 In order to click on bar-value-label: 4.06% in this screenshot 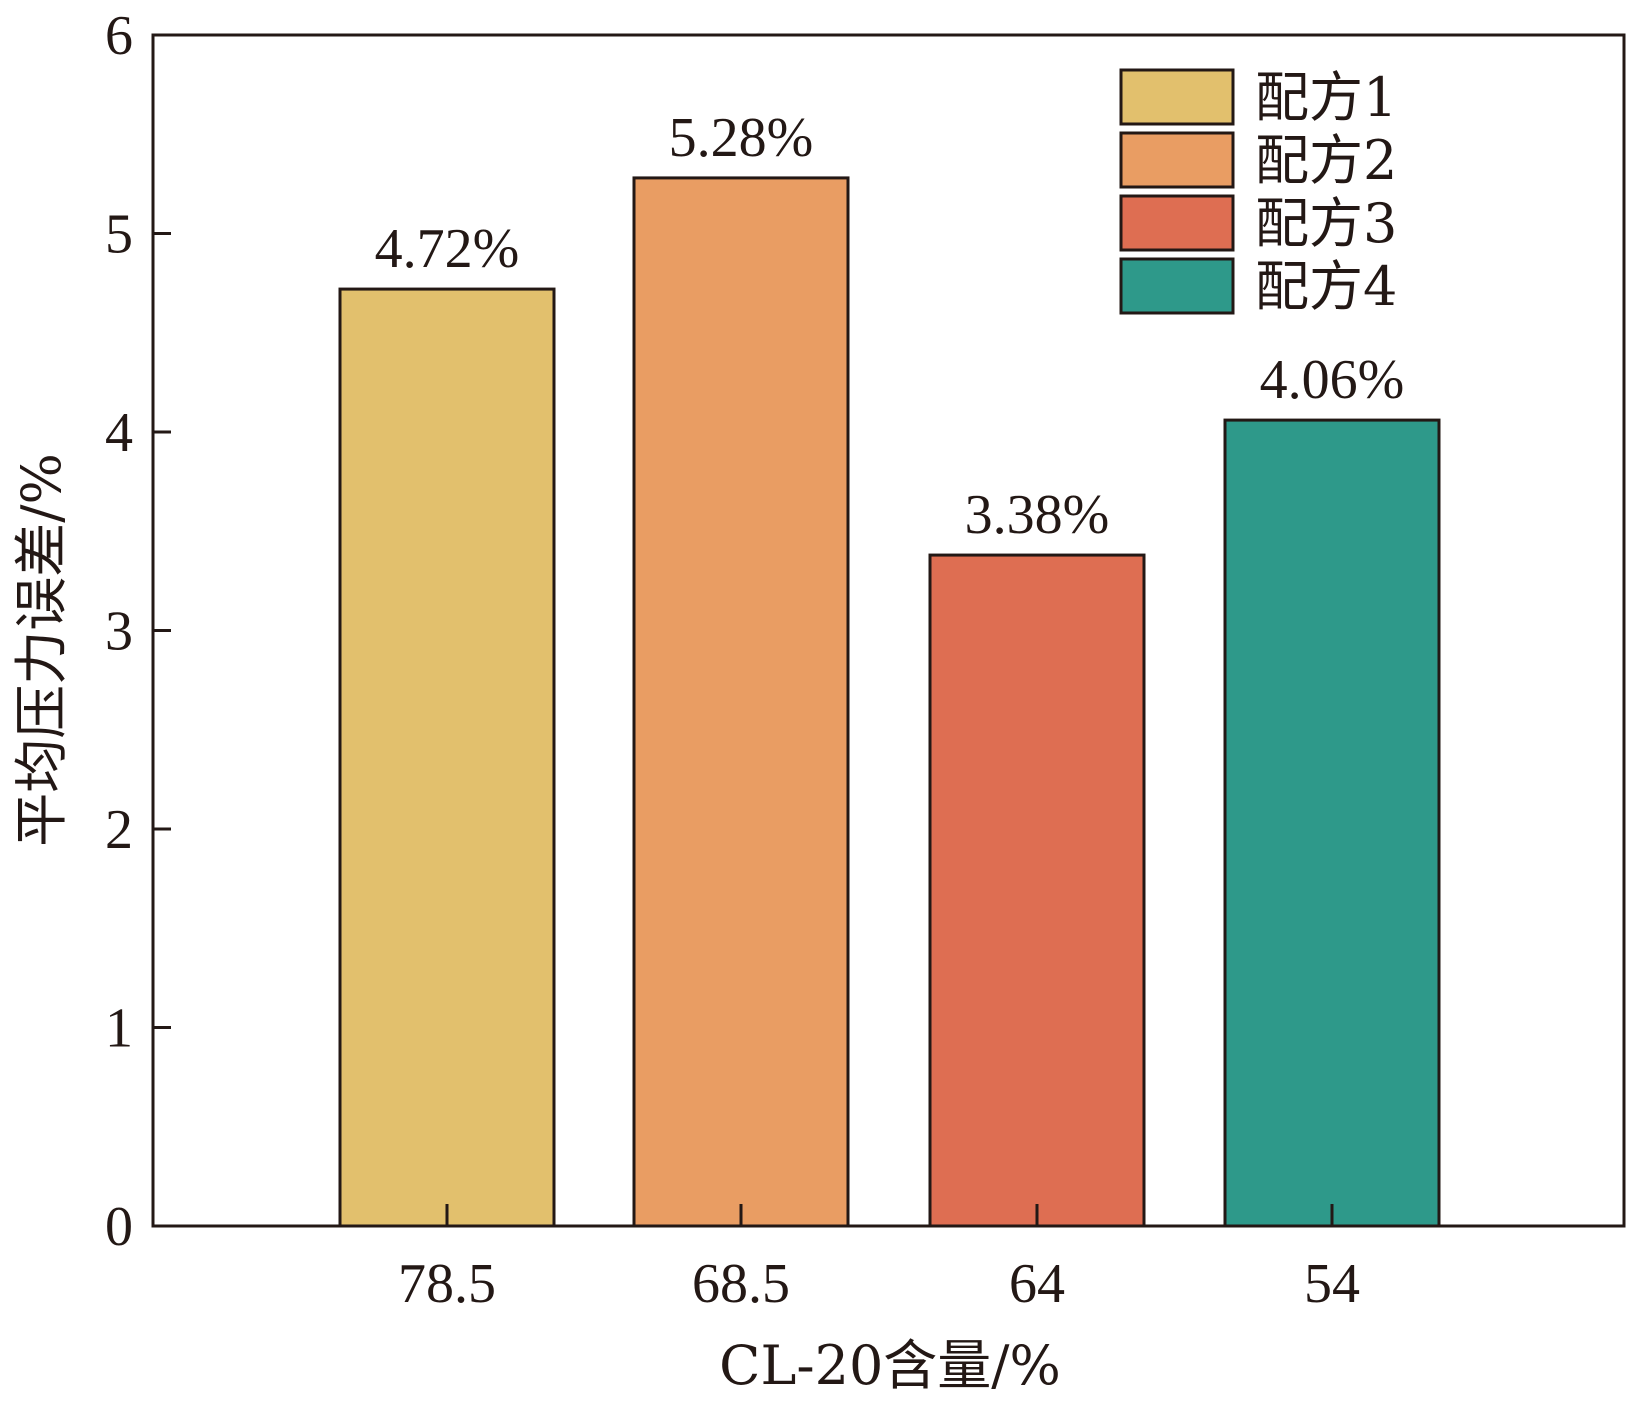, I will do `click(1332, 380)`.